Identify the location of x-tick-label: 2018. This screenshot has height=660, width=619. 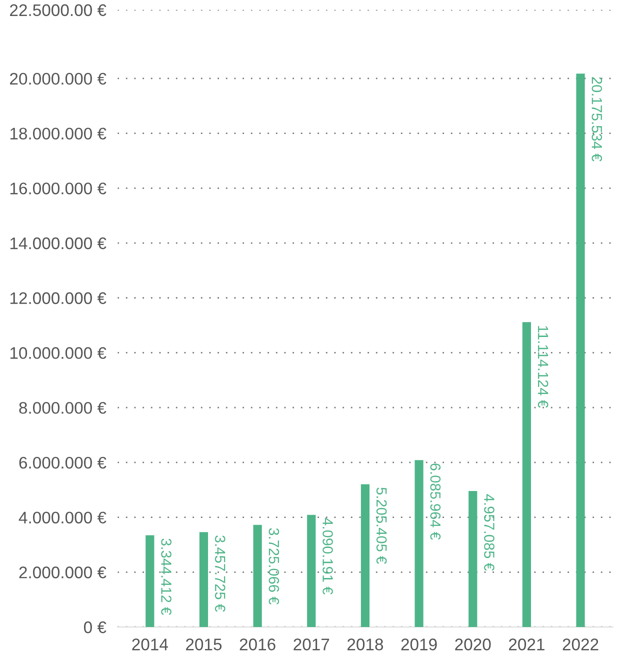
(366, 644).